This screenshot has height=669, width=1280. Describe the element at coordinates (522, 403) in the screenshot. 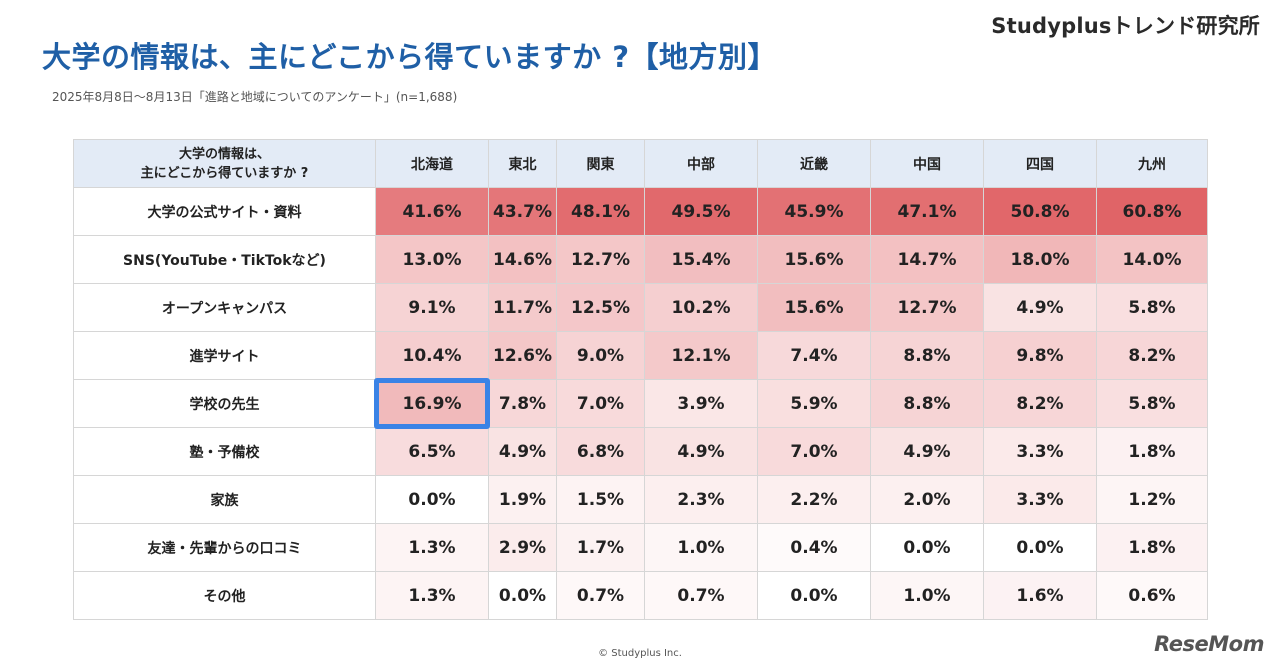

I see `value-cell: 7.8%` at that location.